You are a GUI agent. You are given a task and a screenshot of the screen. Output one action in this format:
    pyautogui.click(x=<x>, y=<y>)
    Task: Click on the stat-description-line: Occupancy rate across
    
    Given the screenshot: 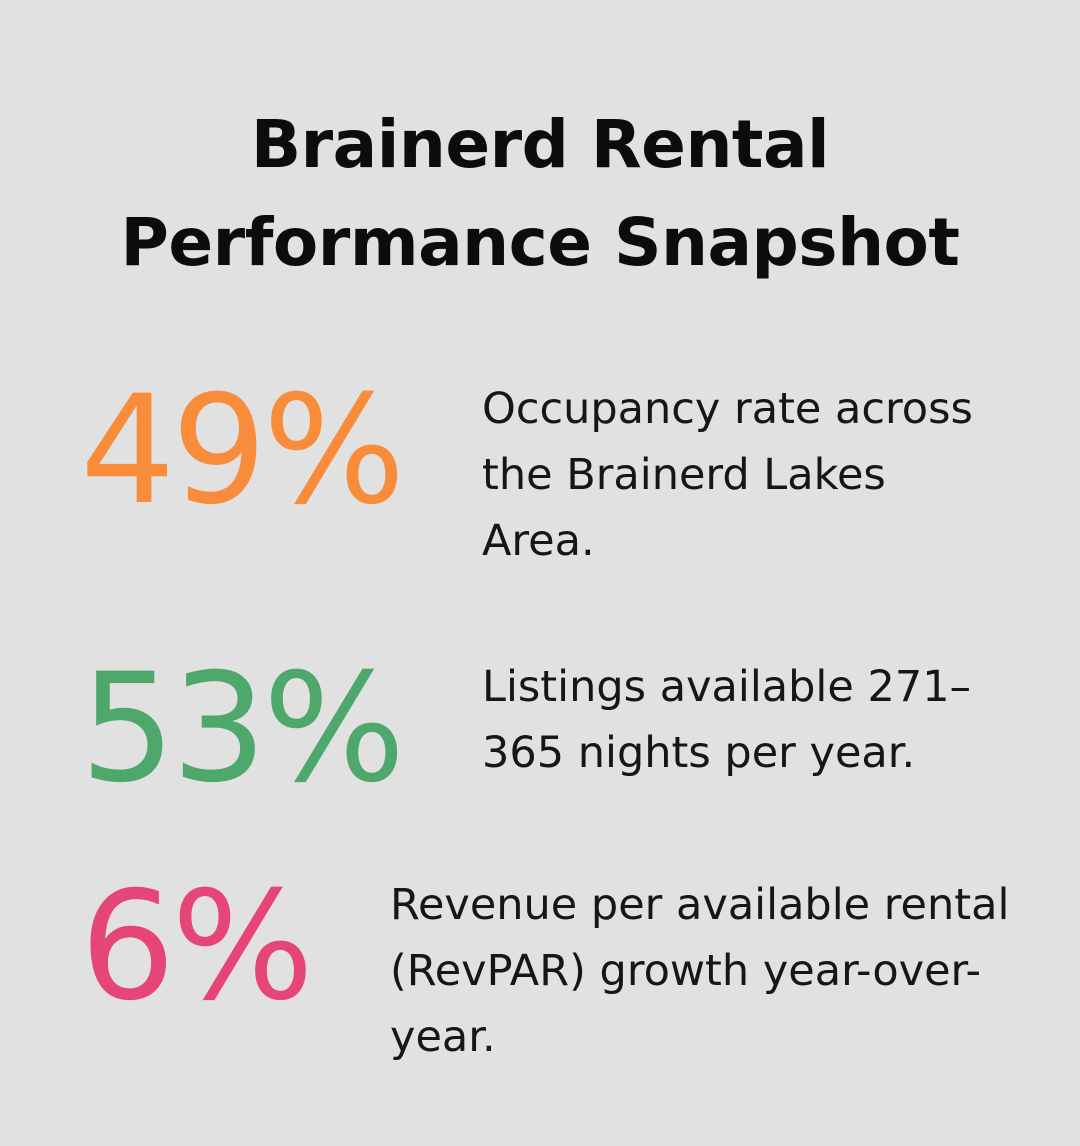 What is the action you would take?
    pyautogui.click(x=727, y=409)
    